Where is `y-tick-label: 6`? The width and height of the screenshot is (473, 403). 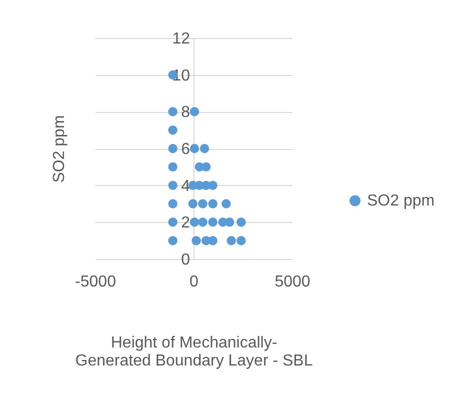 y-tick-label: 6 is located at coordinates (185, 149).